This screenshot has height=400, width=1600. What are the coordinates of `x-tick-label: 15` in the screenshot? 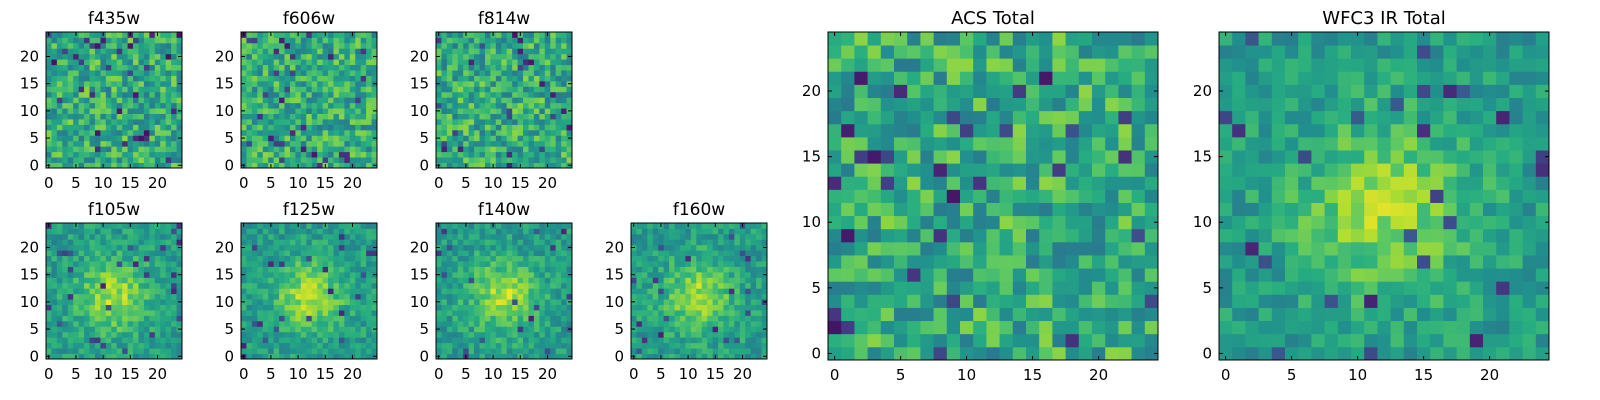 It's located at (130, 374).